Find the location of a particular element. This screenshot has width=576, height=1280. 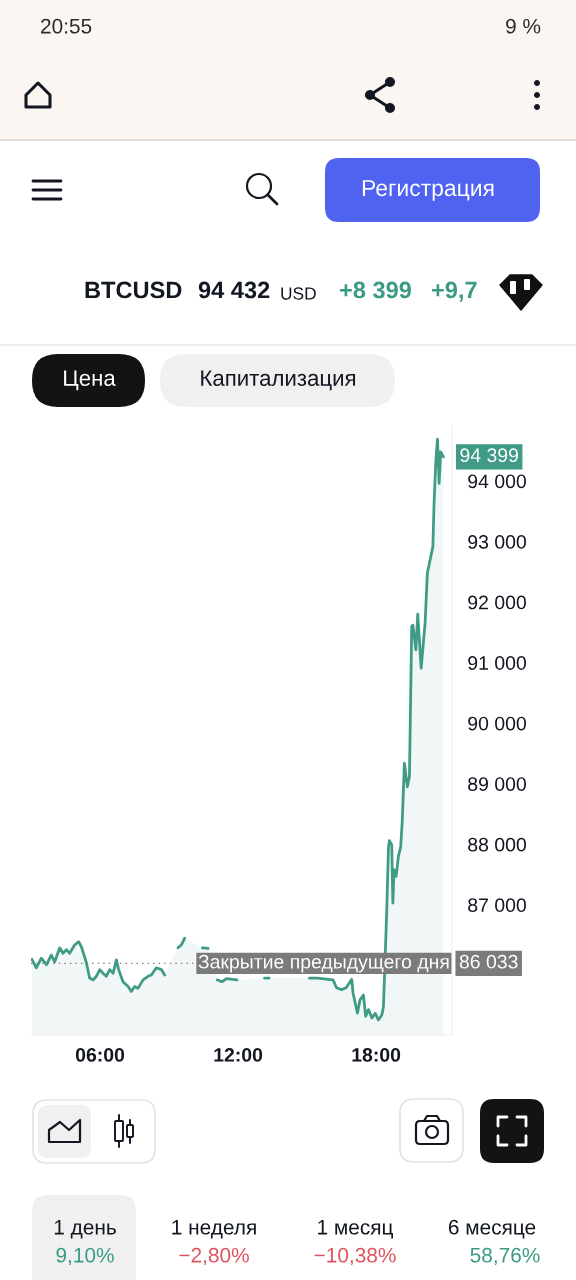

text: Цена is located at coordinates (90, 380).